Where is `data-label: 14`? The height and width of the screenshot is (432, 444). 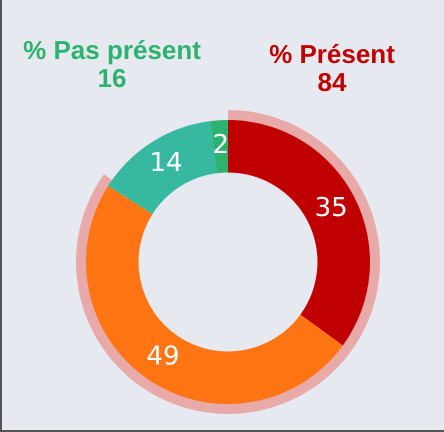
data-label: 14 is located at coordinates (166, 163).